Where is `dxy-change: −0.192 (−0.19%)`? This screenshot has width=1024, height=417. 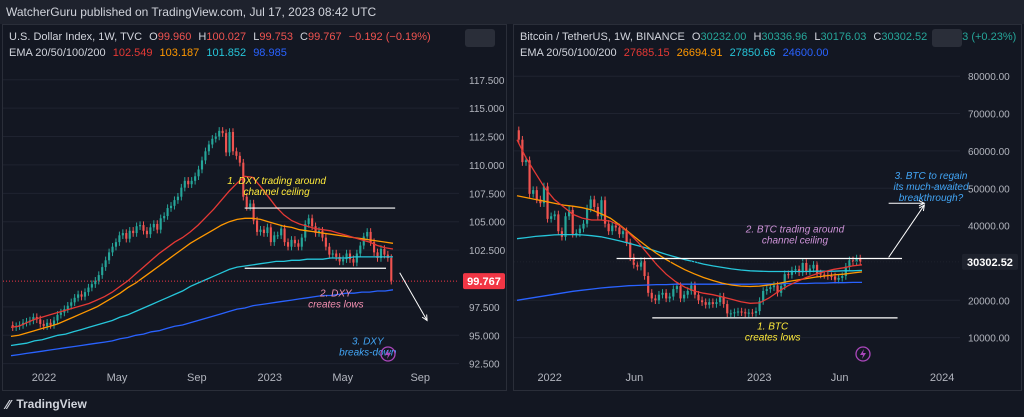 dxy-change: −0.192 (−0.19%) is located at coordinates (389, 37).